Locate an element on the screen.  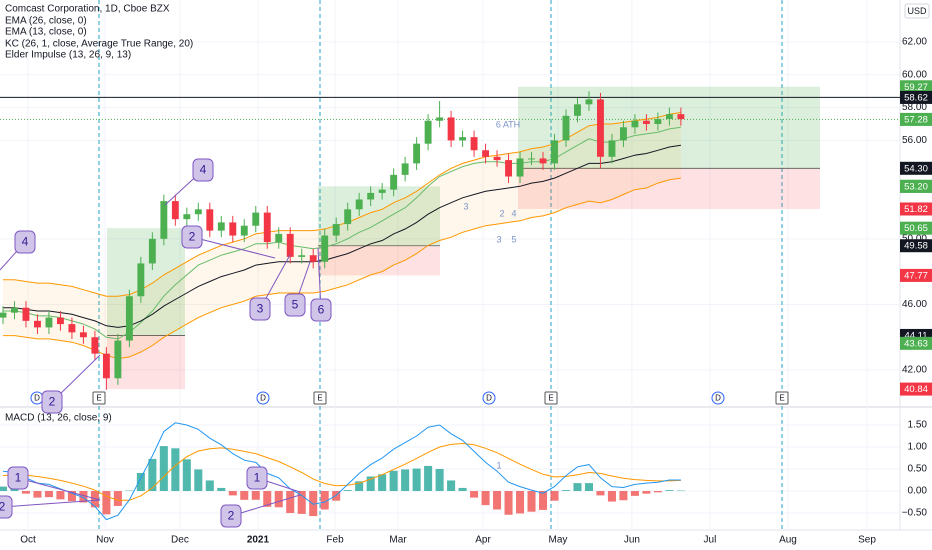
callout-label: 3 is located at coordinates (260, 309).